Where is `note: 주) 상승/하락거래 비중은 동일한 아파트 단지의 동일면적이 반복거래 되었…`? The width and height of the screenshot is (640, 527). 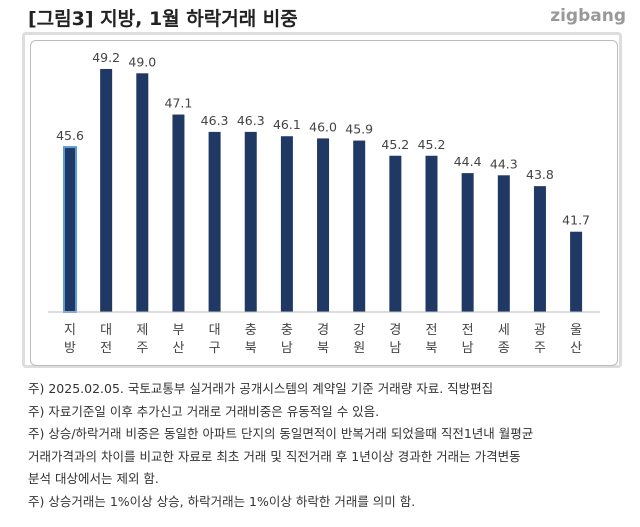 note: 주) 상승/하락거래 비중은 동일한 아파트 단지의 동일면적이 반복거래 되었… is located at coordinates (281, 433).